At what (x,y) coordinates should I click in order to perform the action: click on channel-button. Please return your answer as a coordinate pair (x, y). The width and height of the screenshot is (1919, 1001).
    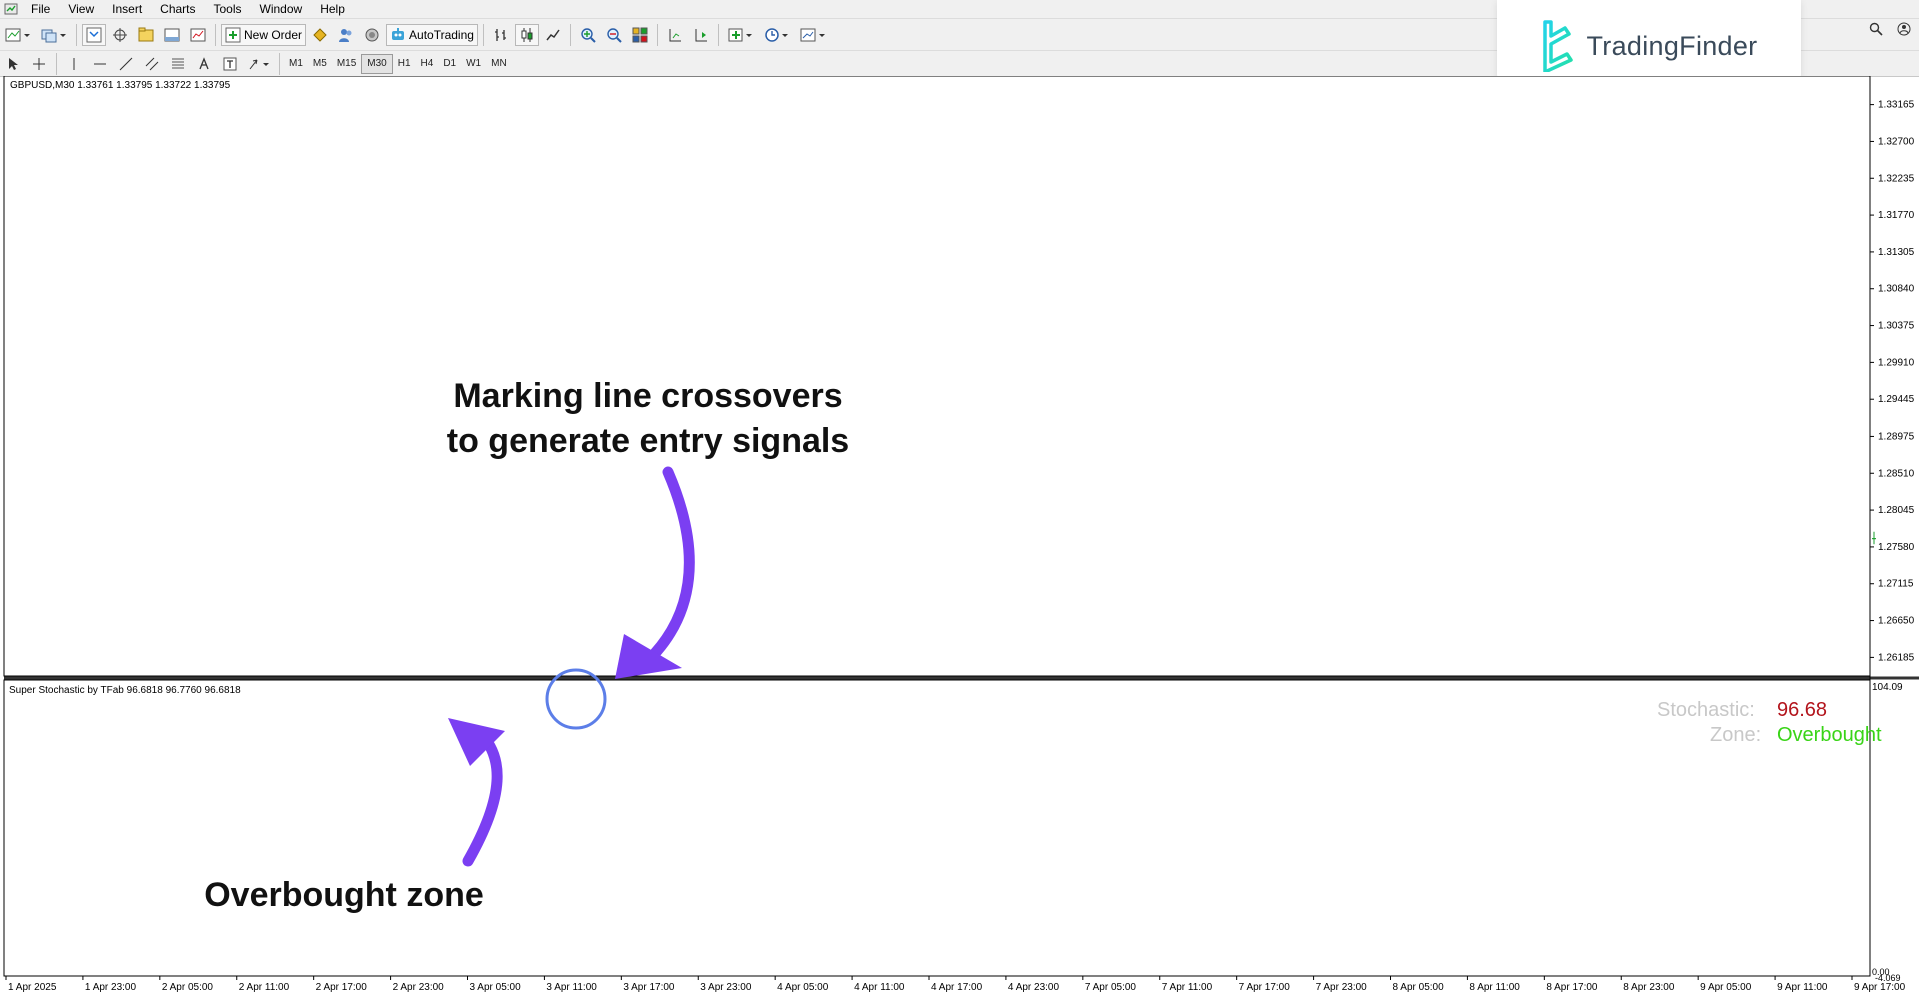
    Looking at the image, I should click on (152, 64).